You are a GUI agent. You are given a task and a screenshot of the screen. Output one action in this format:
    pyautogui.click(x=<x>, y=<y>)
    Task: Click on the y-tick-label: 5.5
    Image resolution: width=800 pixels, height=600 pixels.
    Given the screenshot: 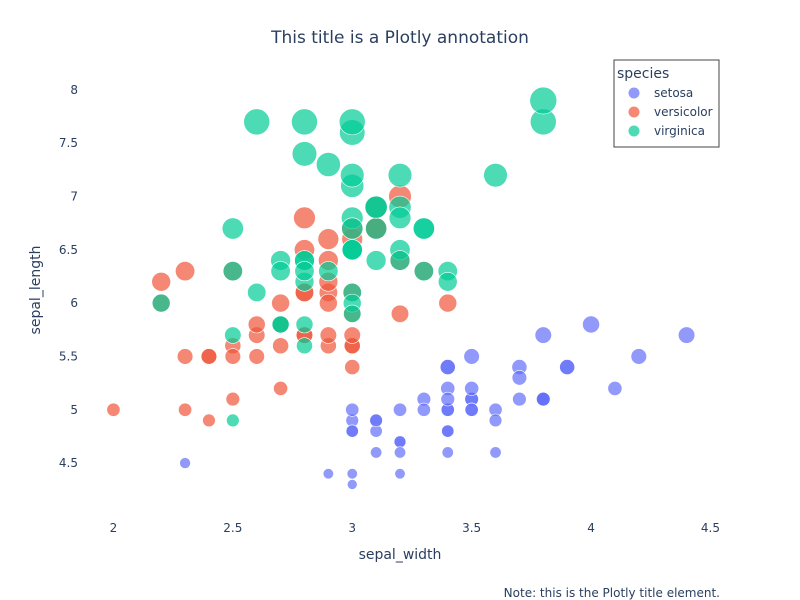 What is the action you would take?
    pyautogui.click(x=68, y=356)
    